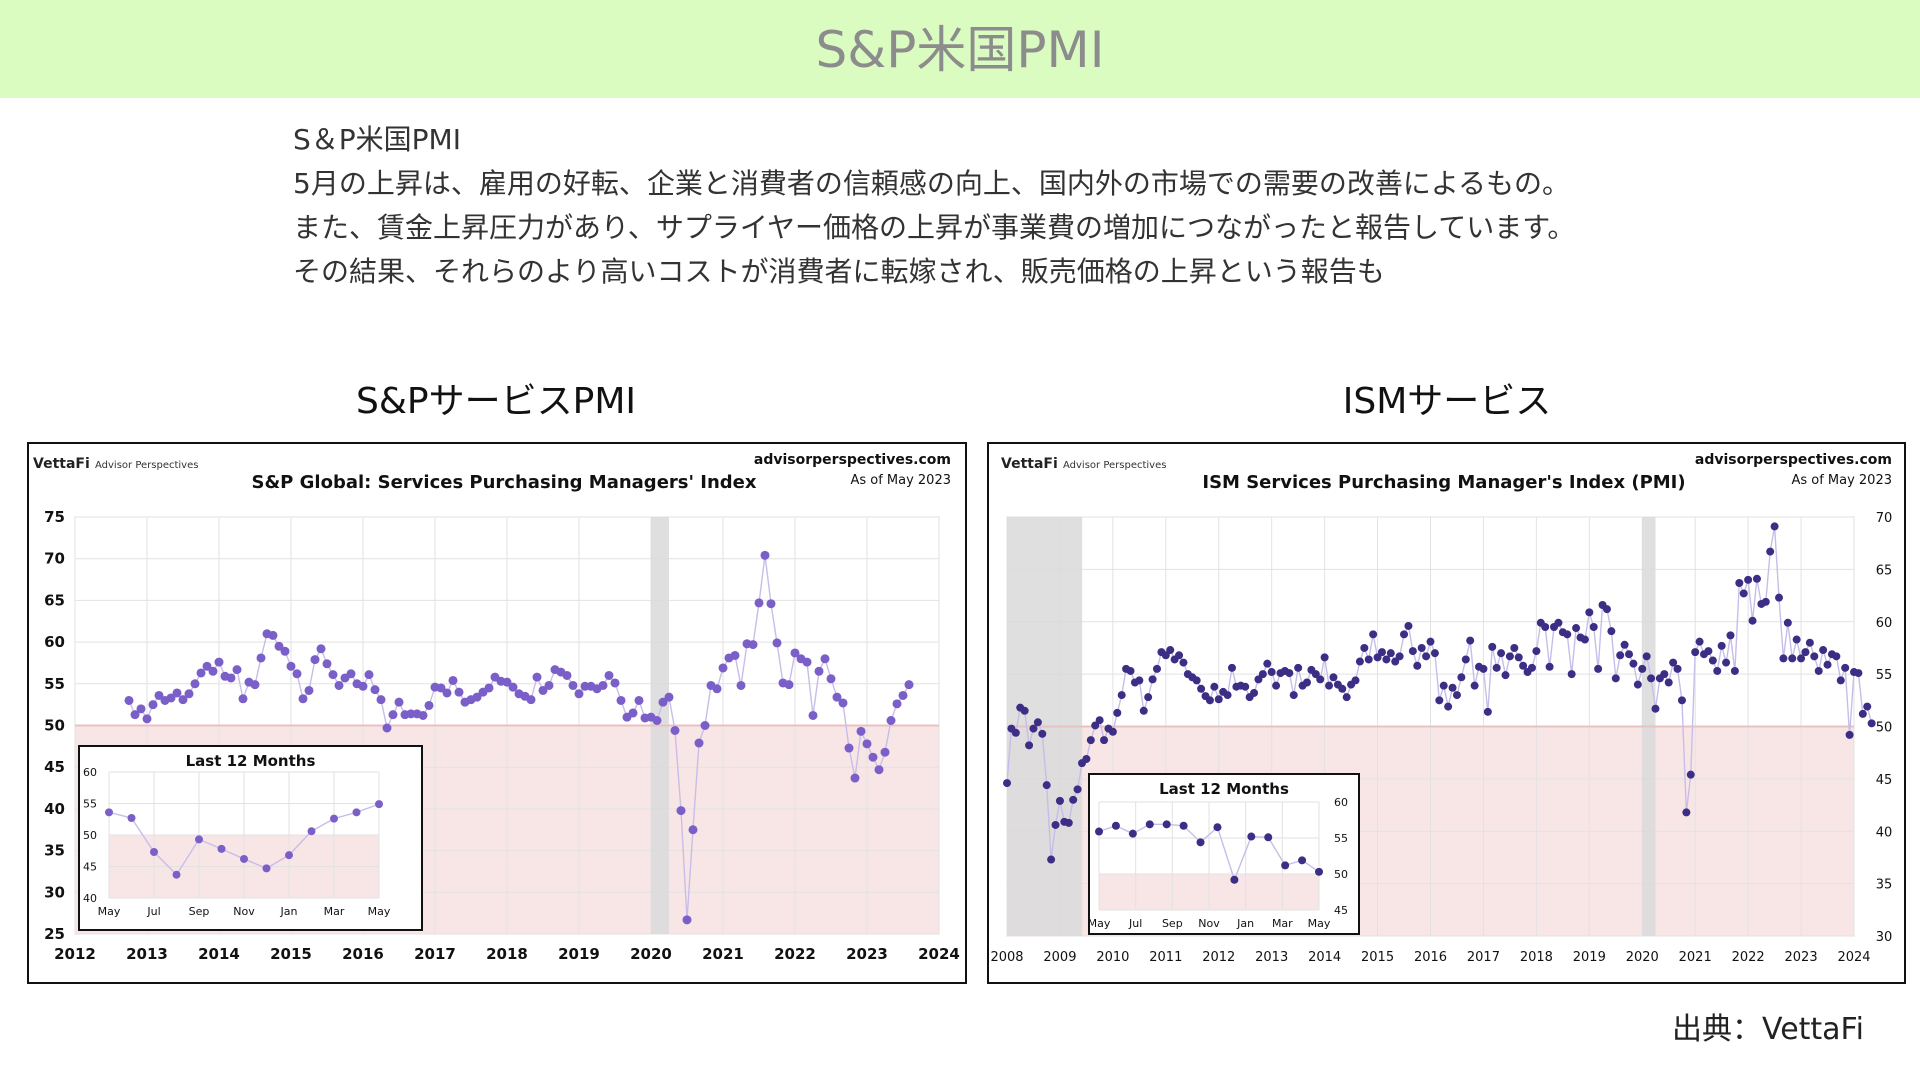 The height and width of the screenshot is (1080, 1920). What do you see at coordinates (363, 954) in the screenshot?
I see `x-tick-label: 2016` at bounding box center [363, 954].